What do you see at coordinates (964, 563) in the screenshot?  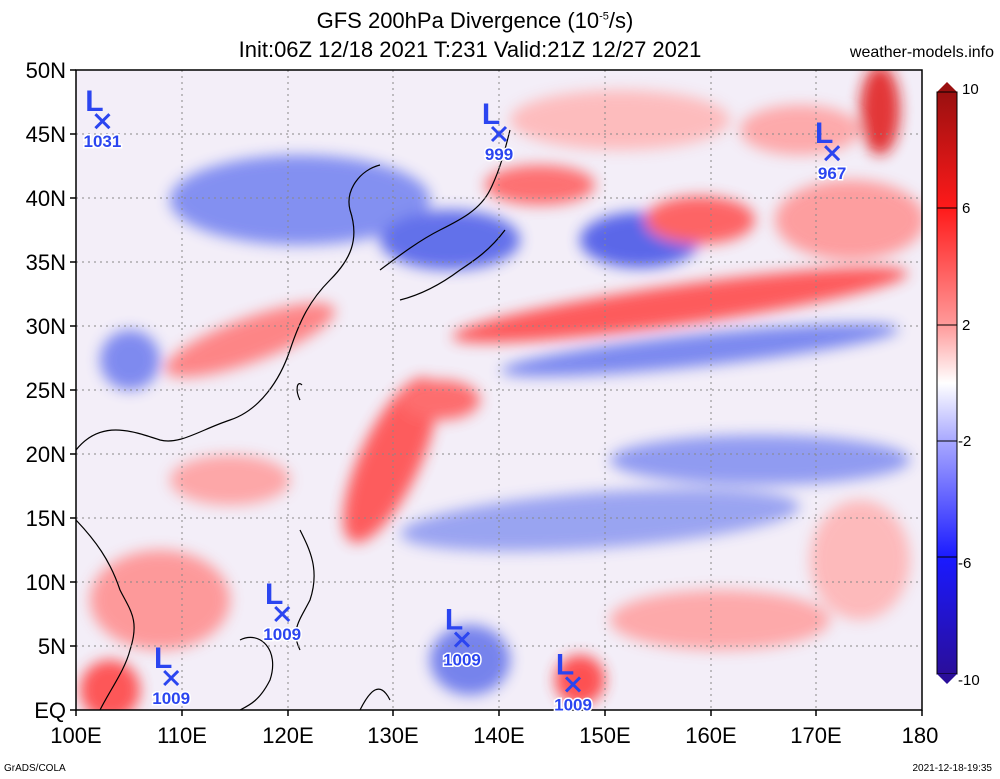 I see `colorbar-label: -6` at bounding box center [964, 563].